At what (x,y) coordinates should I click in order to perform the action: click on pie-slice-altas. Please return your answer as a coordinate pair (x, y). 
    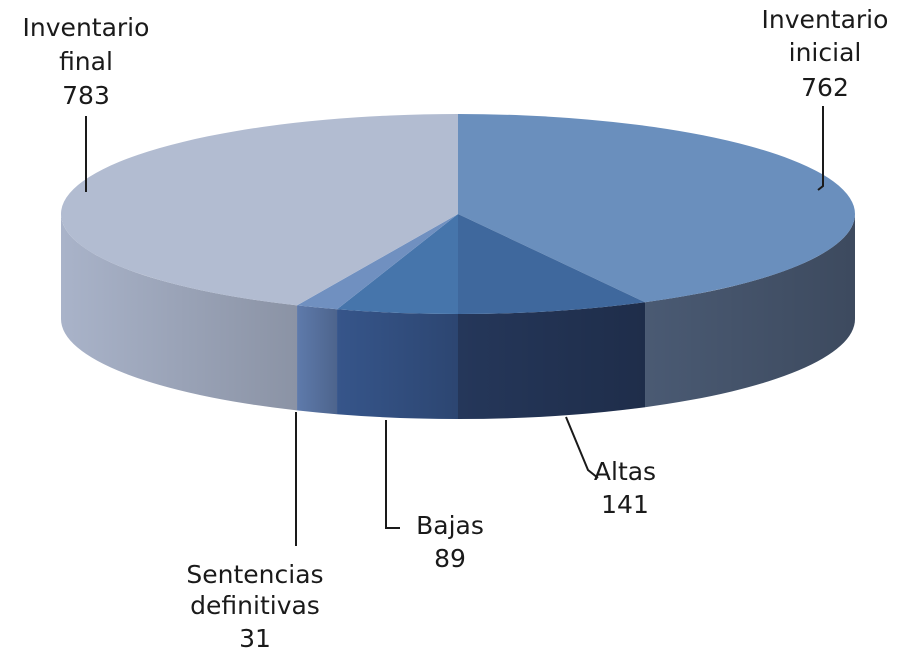
    Looking at the image, I should click on (552, 264).